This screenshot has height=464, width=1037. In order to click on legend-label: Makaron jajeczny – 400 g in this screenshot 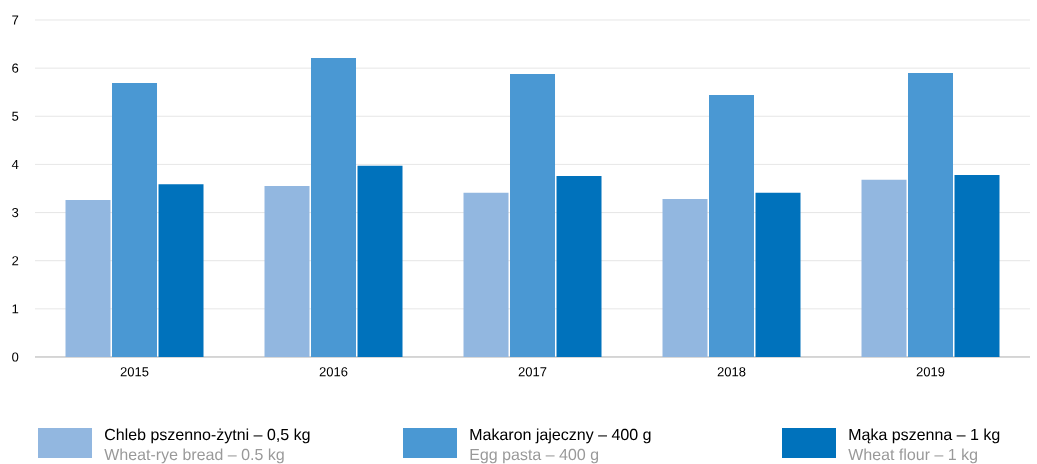, I will do `click(560, 436)`.